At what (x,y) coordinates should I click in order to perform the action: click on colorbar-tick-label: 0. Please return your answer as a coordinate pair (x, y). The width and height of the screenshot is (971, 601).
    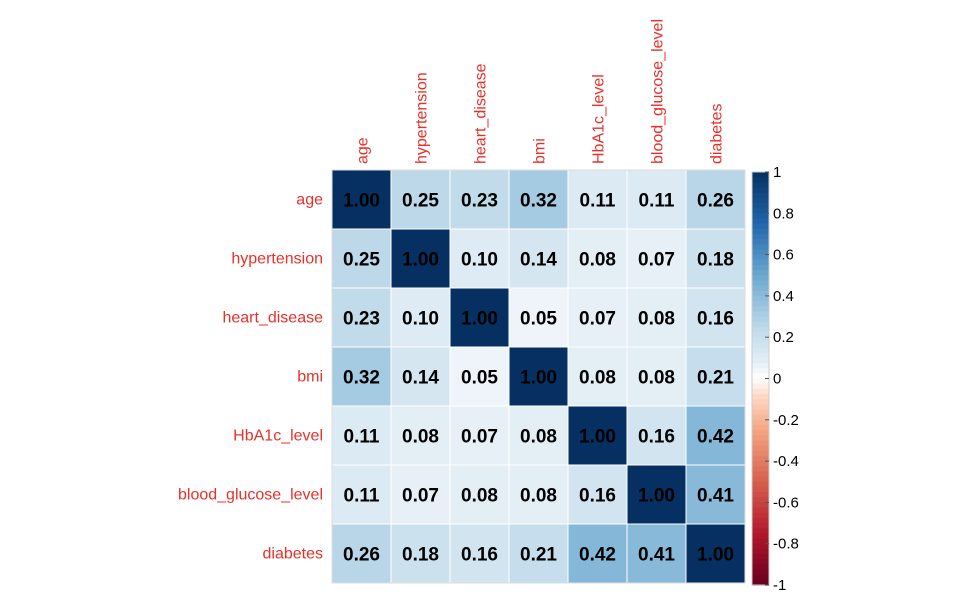
    Looking at the image, I should click on (777, 379).